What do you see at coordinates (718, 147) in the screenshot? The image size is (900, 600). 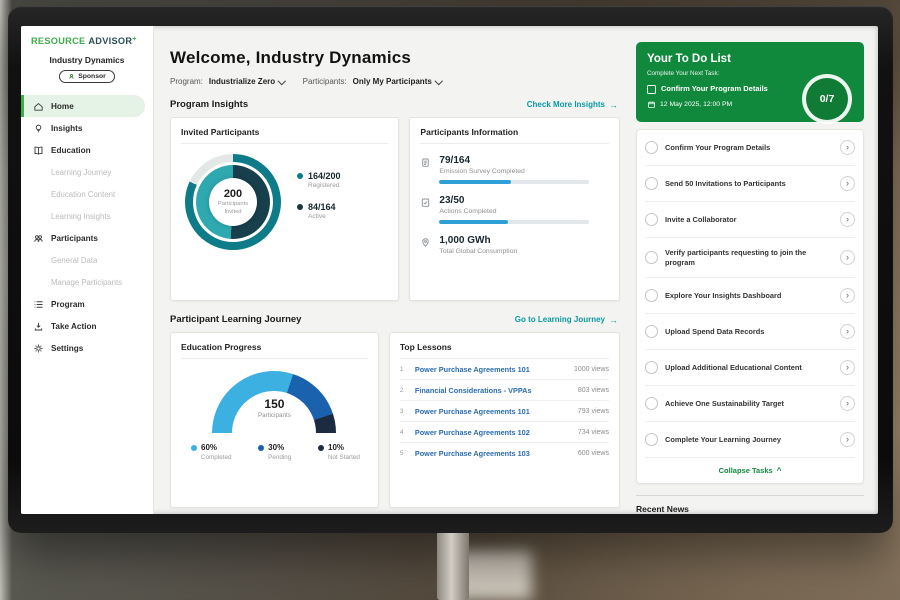 I see `task-label: Confirm Your Program Details` at bounding box center [718, 147].